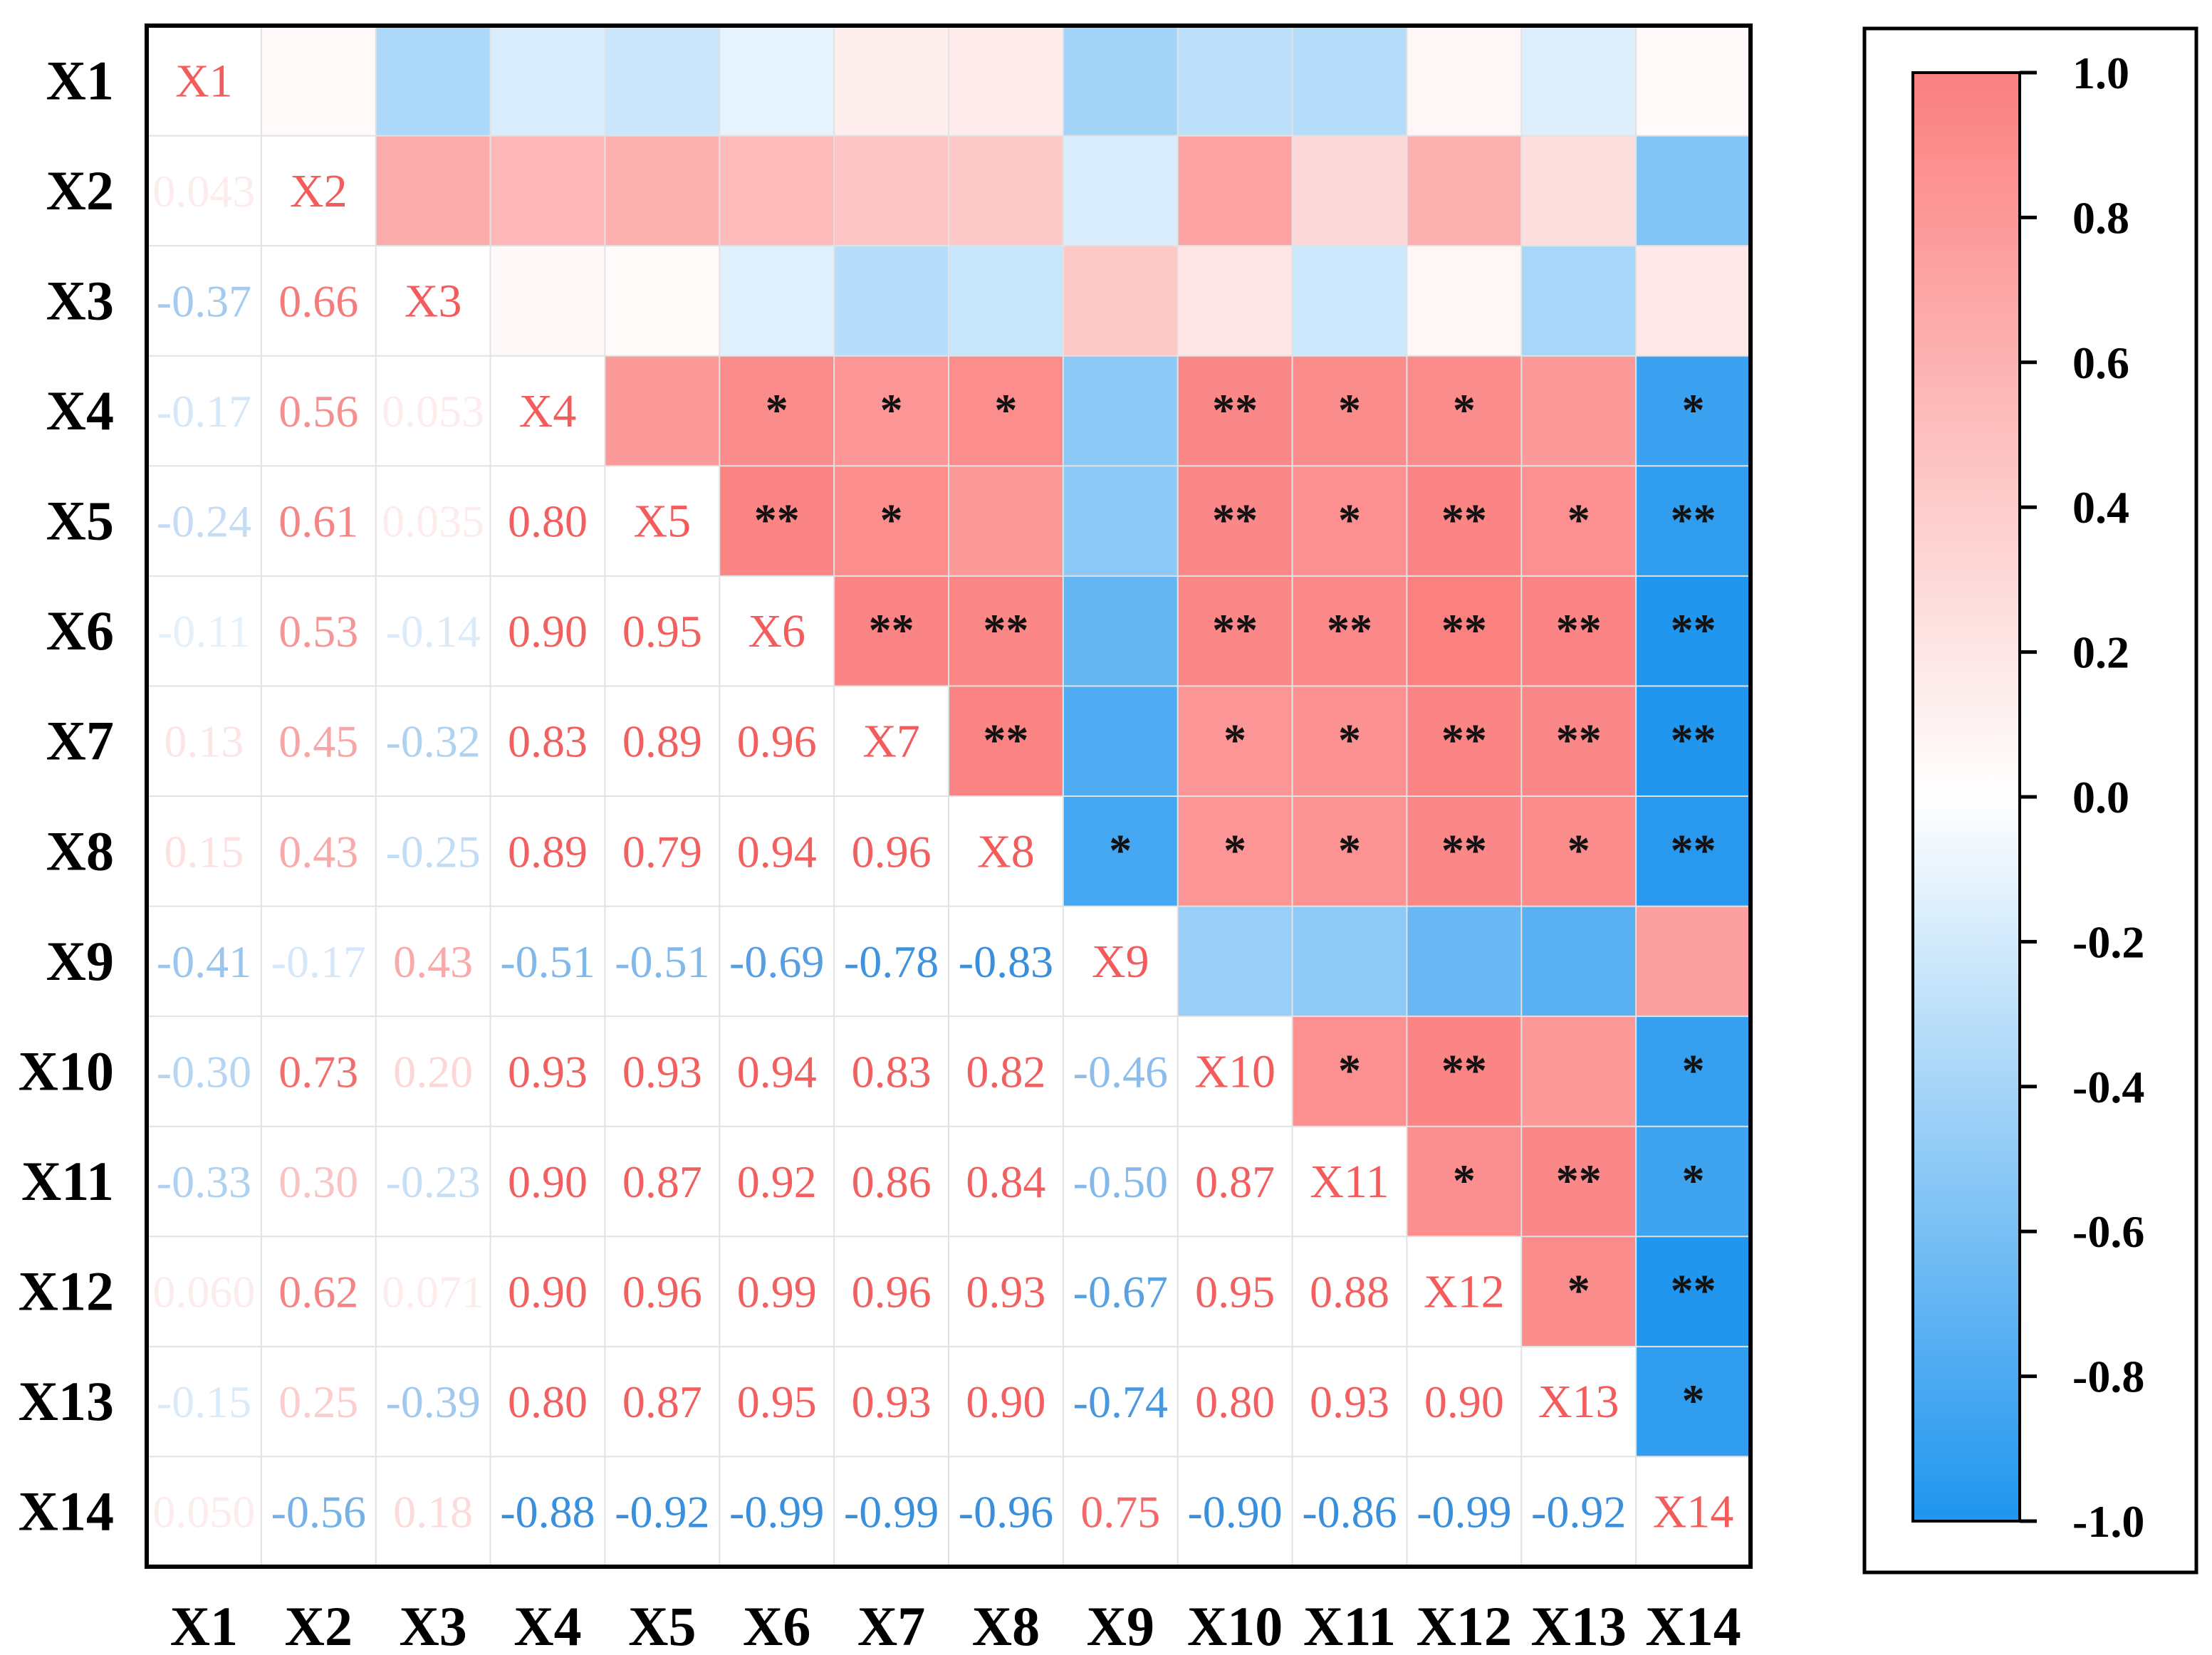 Image resolution: width=2212 pixels, height=1655 pixels. I want to click on diagonal-variable-label: X1, so click(204, 81).